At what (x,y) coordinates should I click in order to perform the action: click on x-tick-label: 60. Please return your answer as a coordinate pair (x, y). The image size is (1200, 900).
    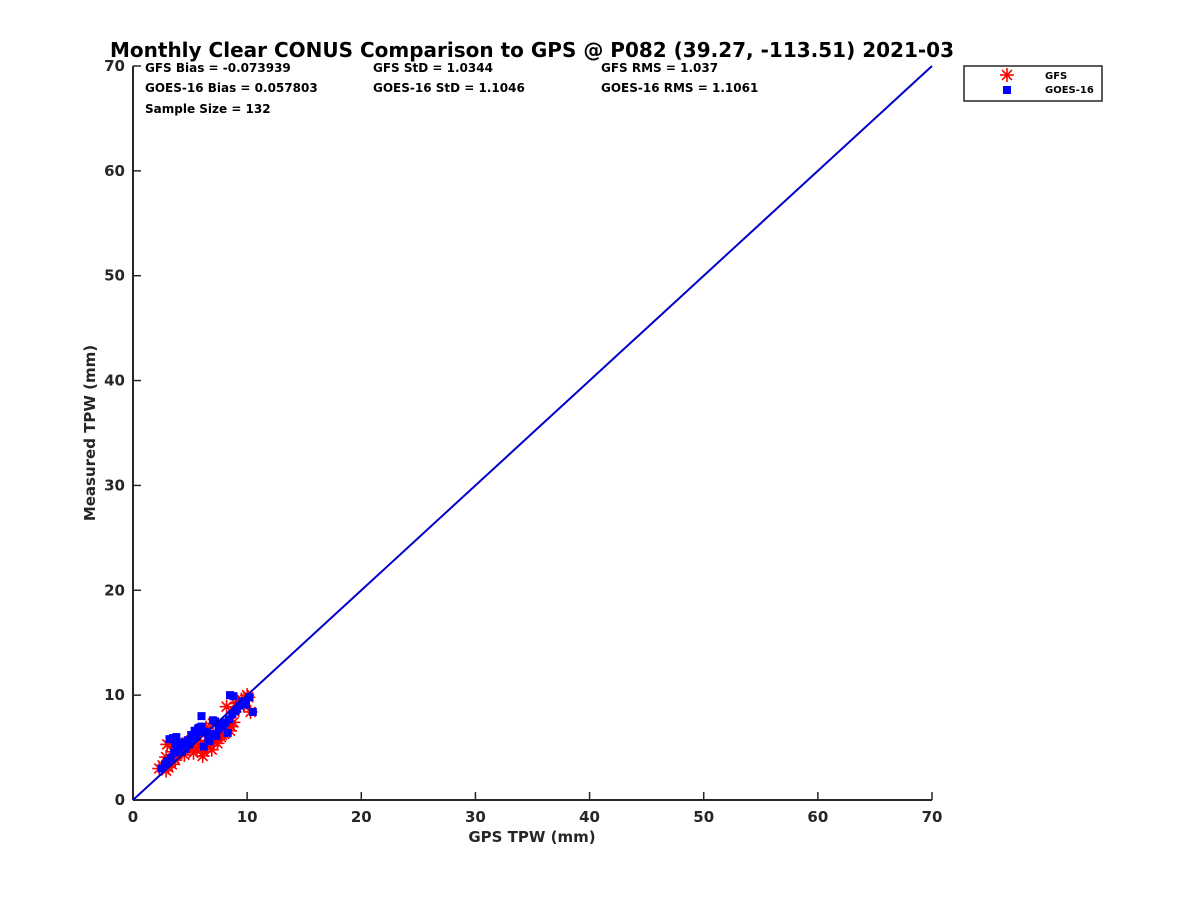
    Looking at the image, I should click on (817, 817).